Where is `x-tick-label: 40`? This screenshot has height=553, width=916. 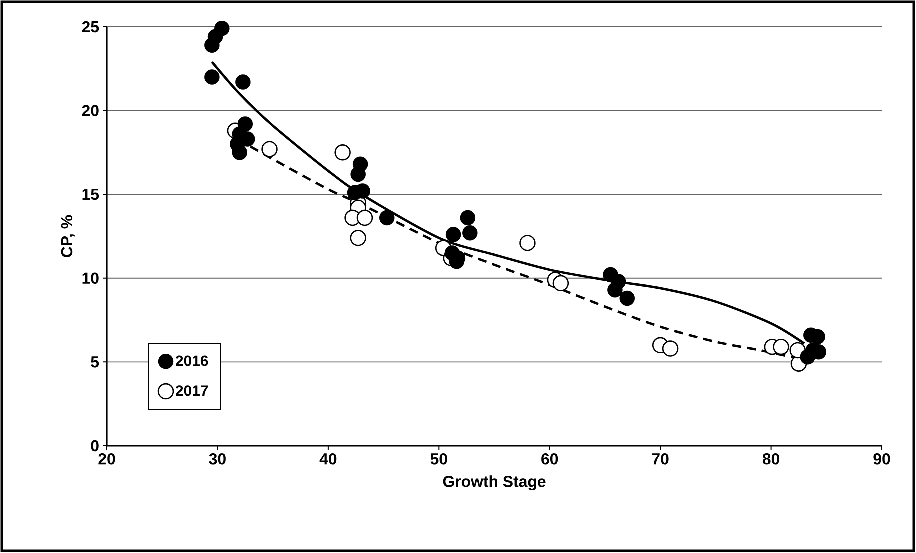 x-tick-label: 40 is located at coordinates (328, 459).